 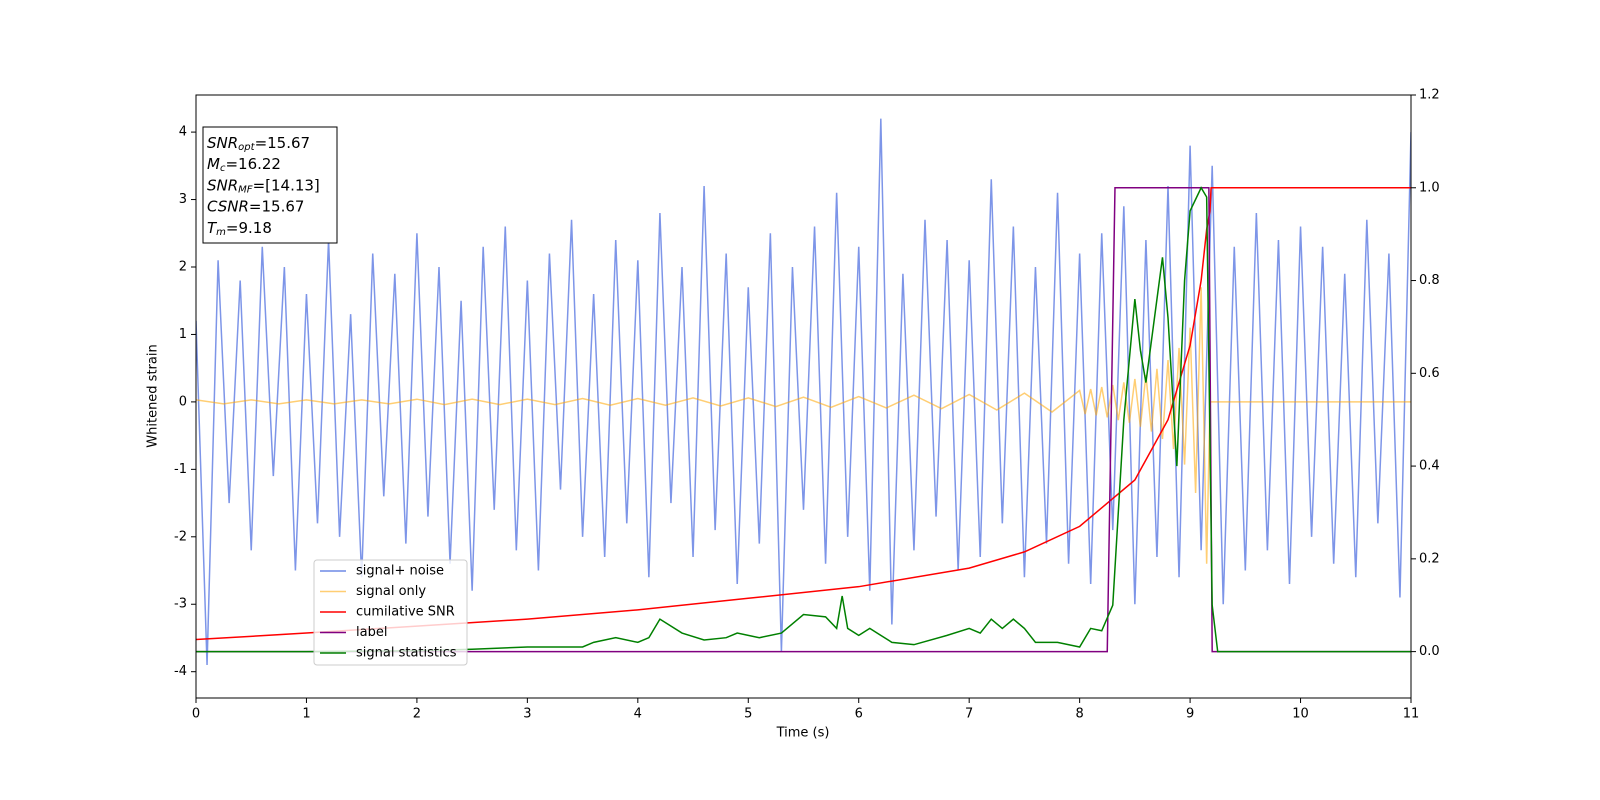 I want to click on x-tick-label: 10, so click(x=1300, y=714).